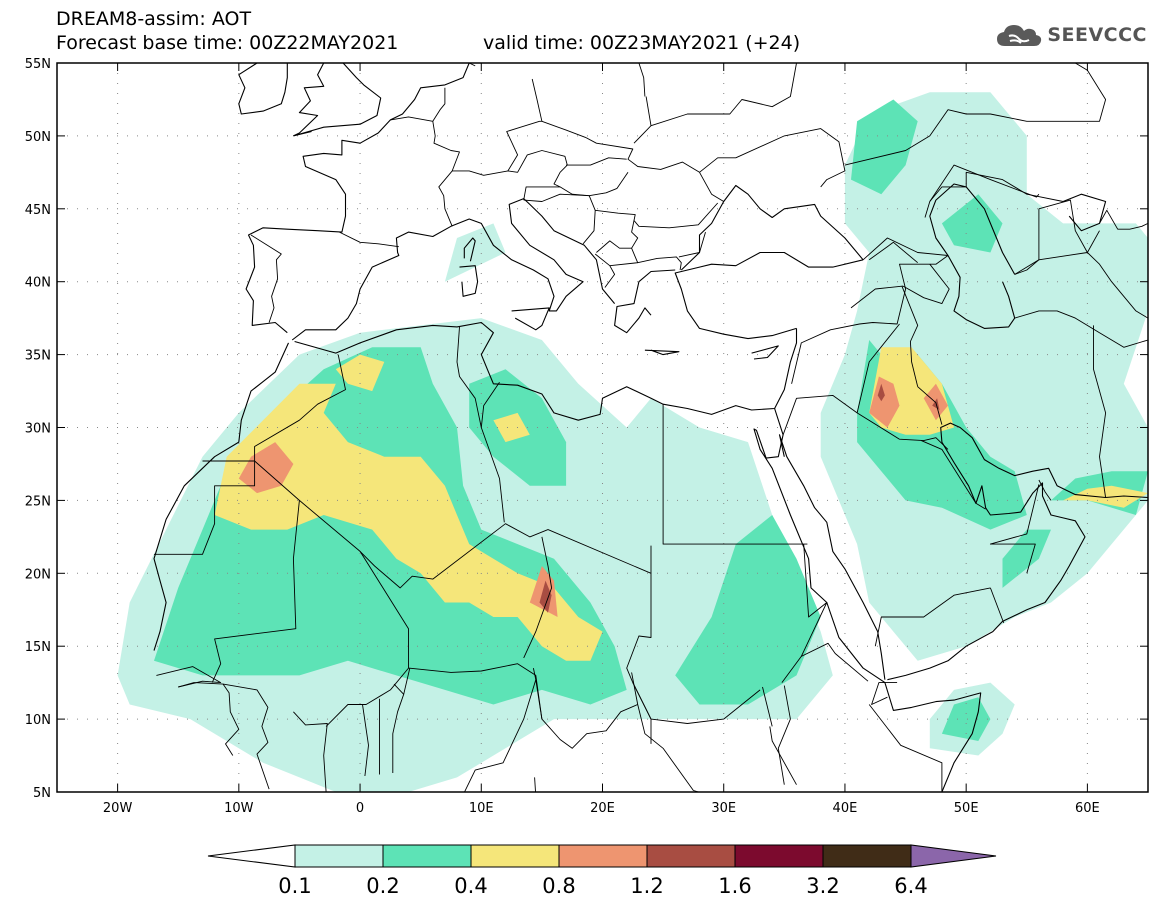  Describe the element at coordinates (1087, 808) in the screenshot. I see `lon-tick-label: 60E` at that location.